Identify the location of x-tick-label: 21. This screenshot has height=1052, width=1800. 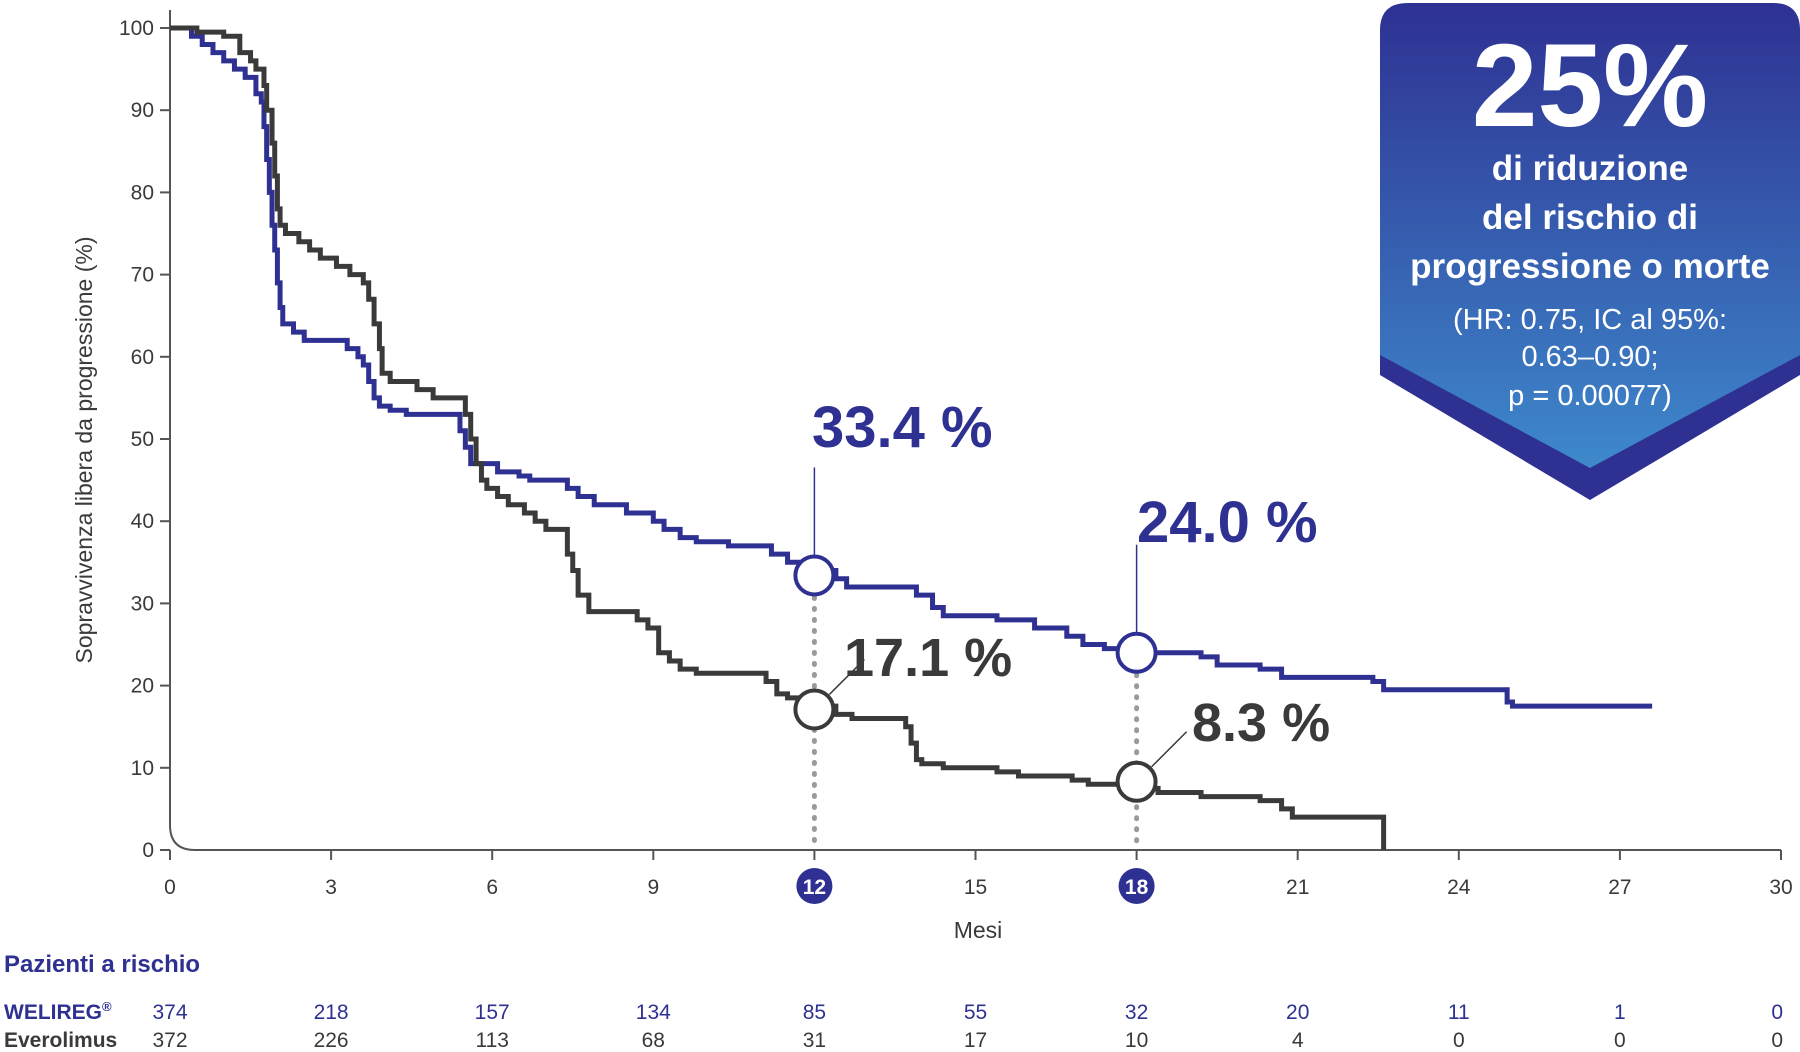
(1297, 887).